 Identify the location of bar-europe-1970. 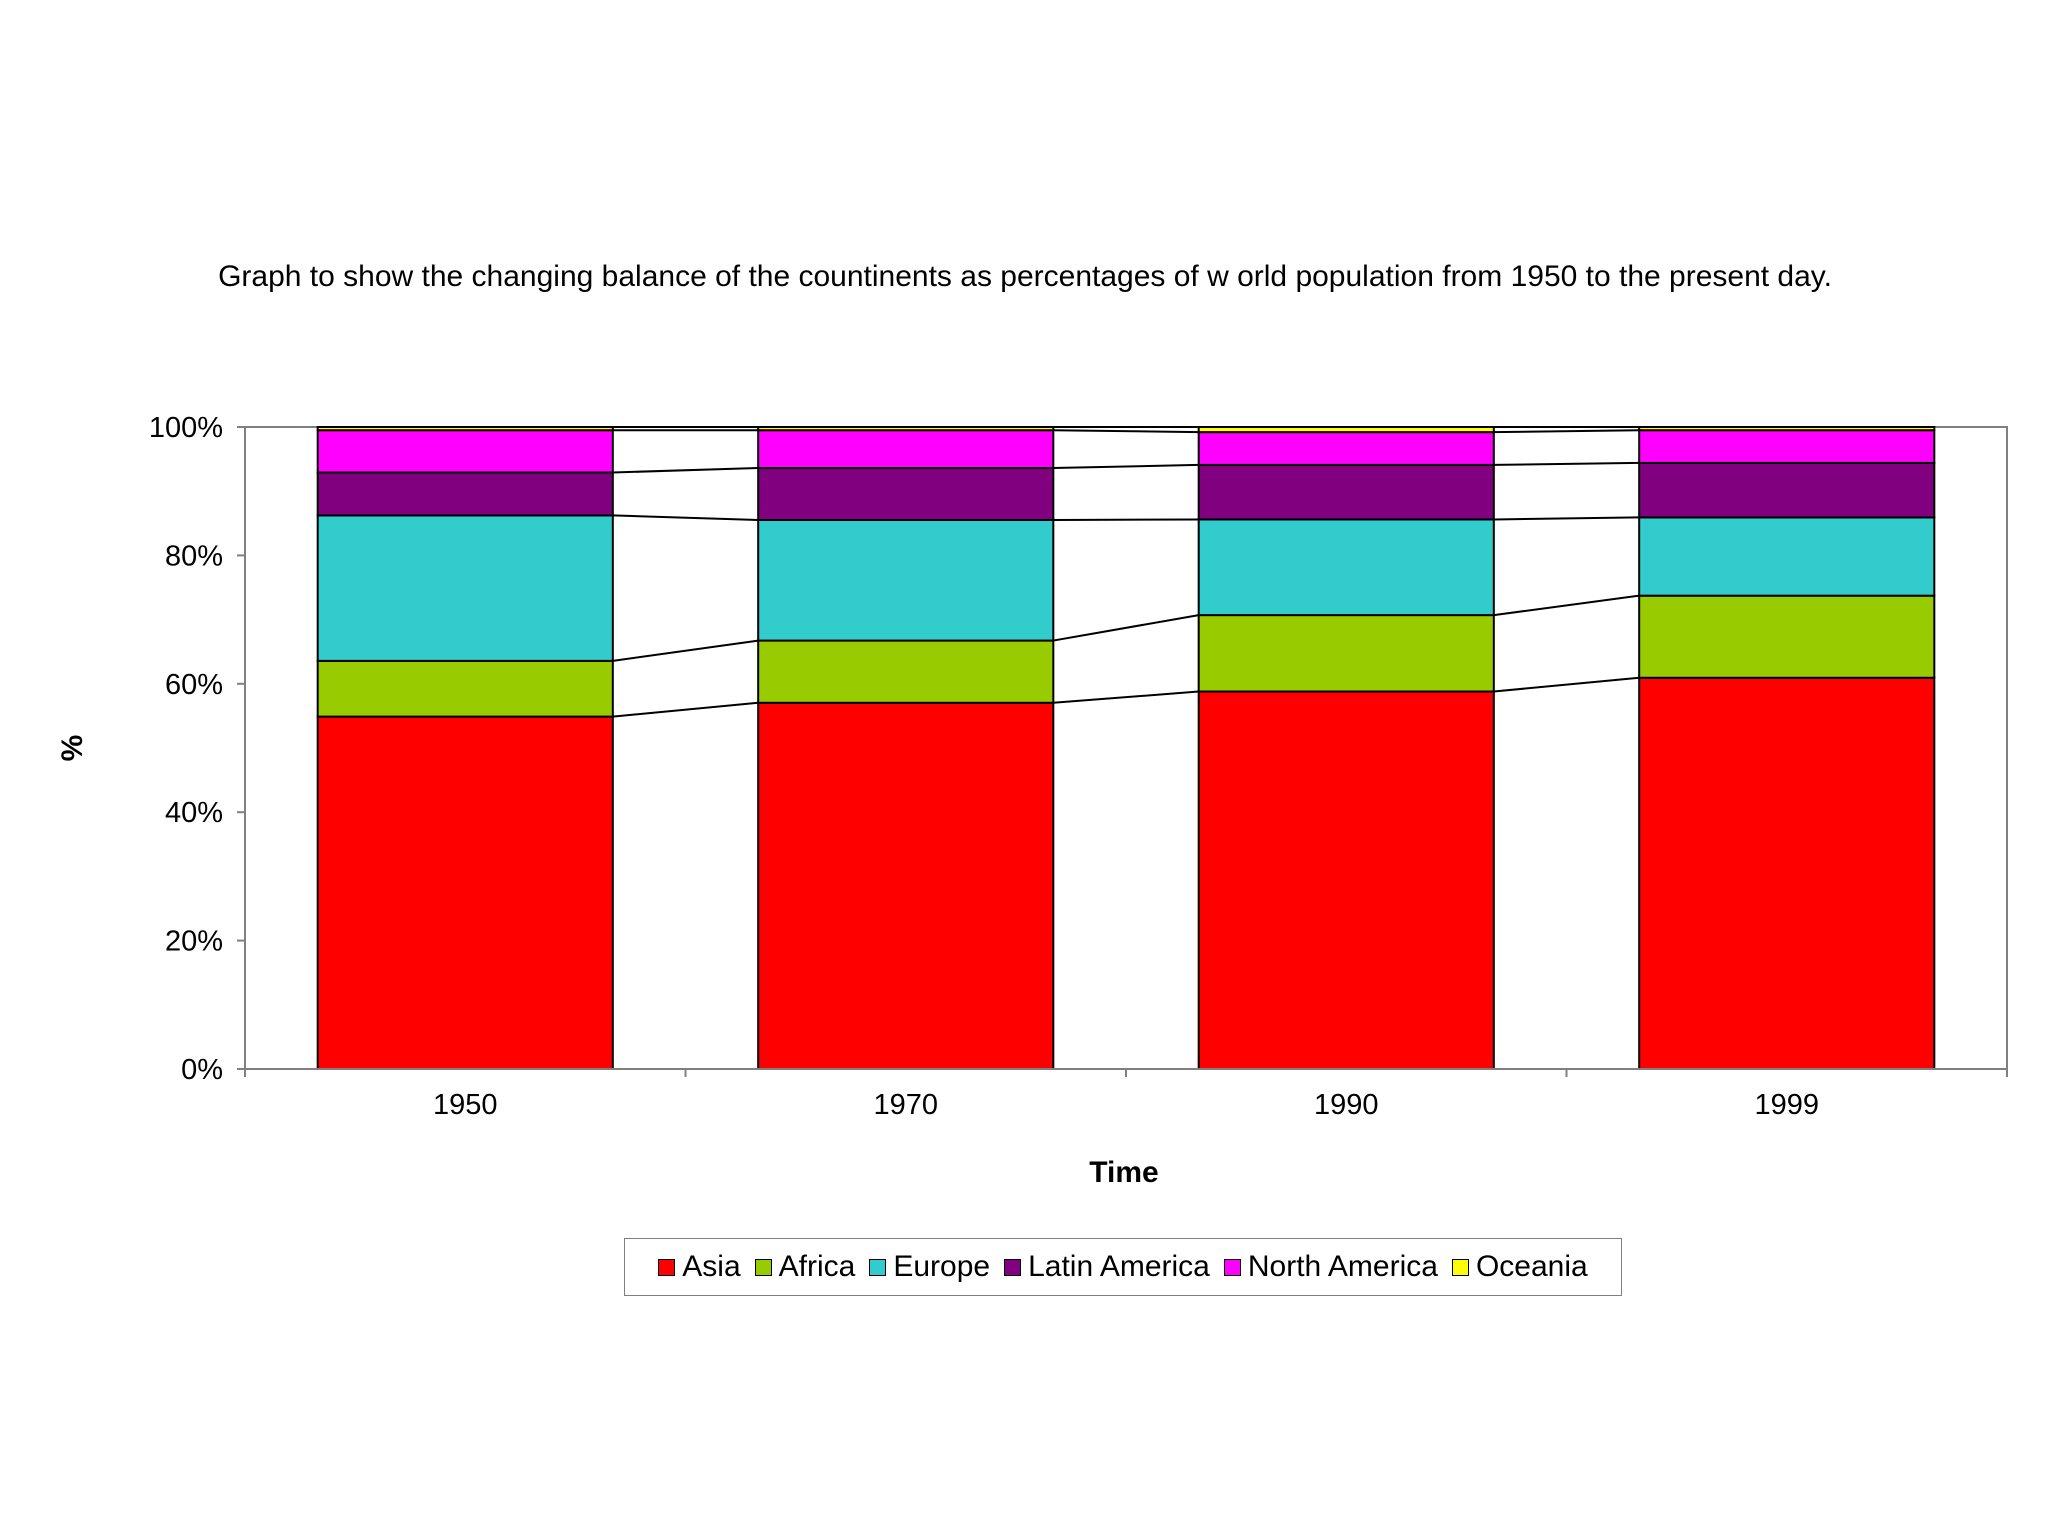
(906, 580).